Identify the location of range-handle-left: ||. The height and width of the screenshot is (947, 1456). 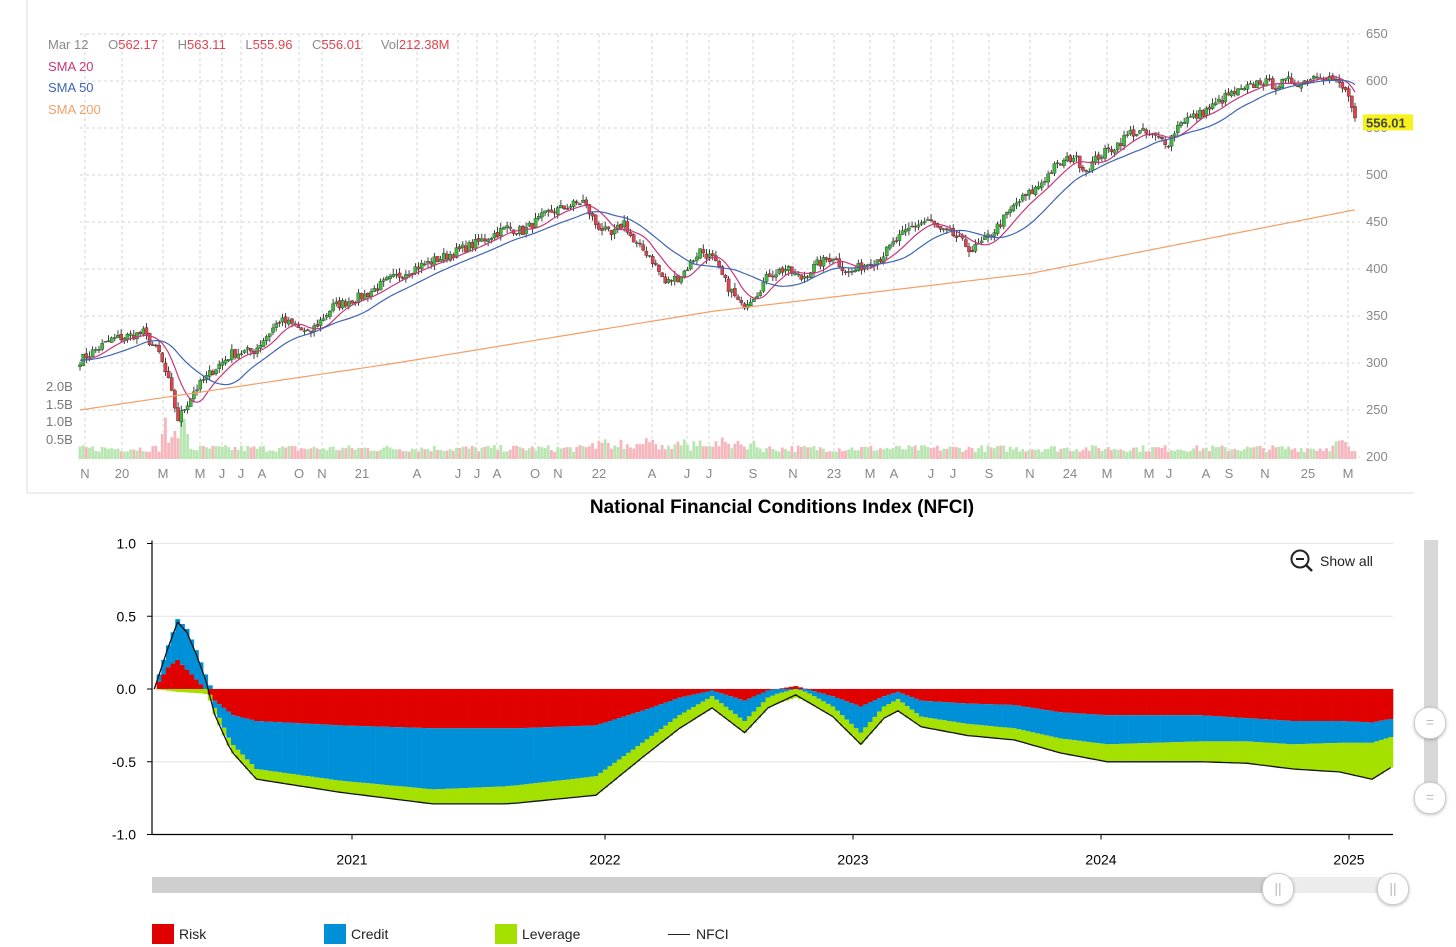
(1278, 889).